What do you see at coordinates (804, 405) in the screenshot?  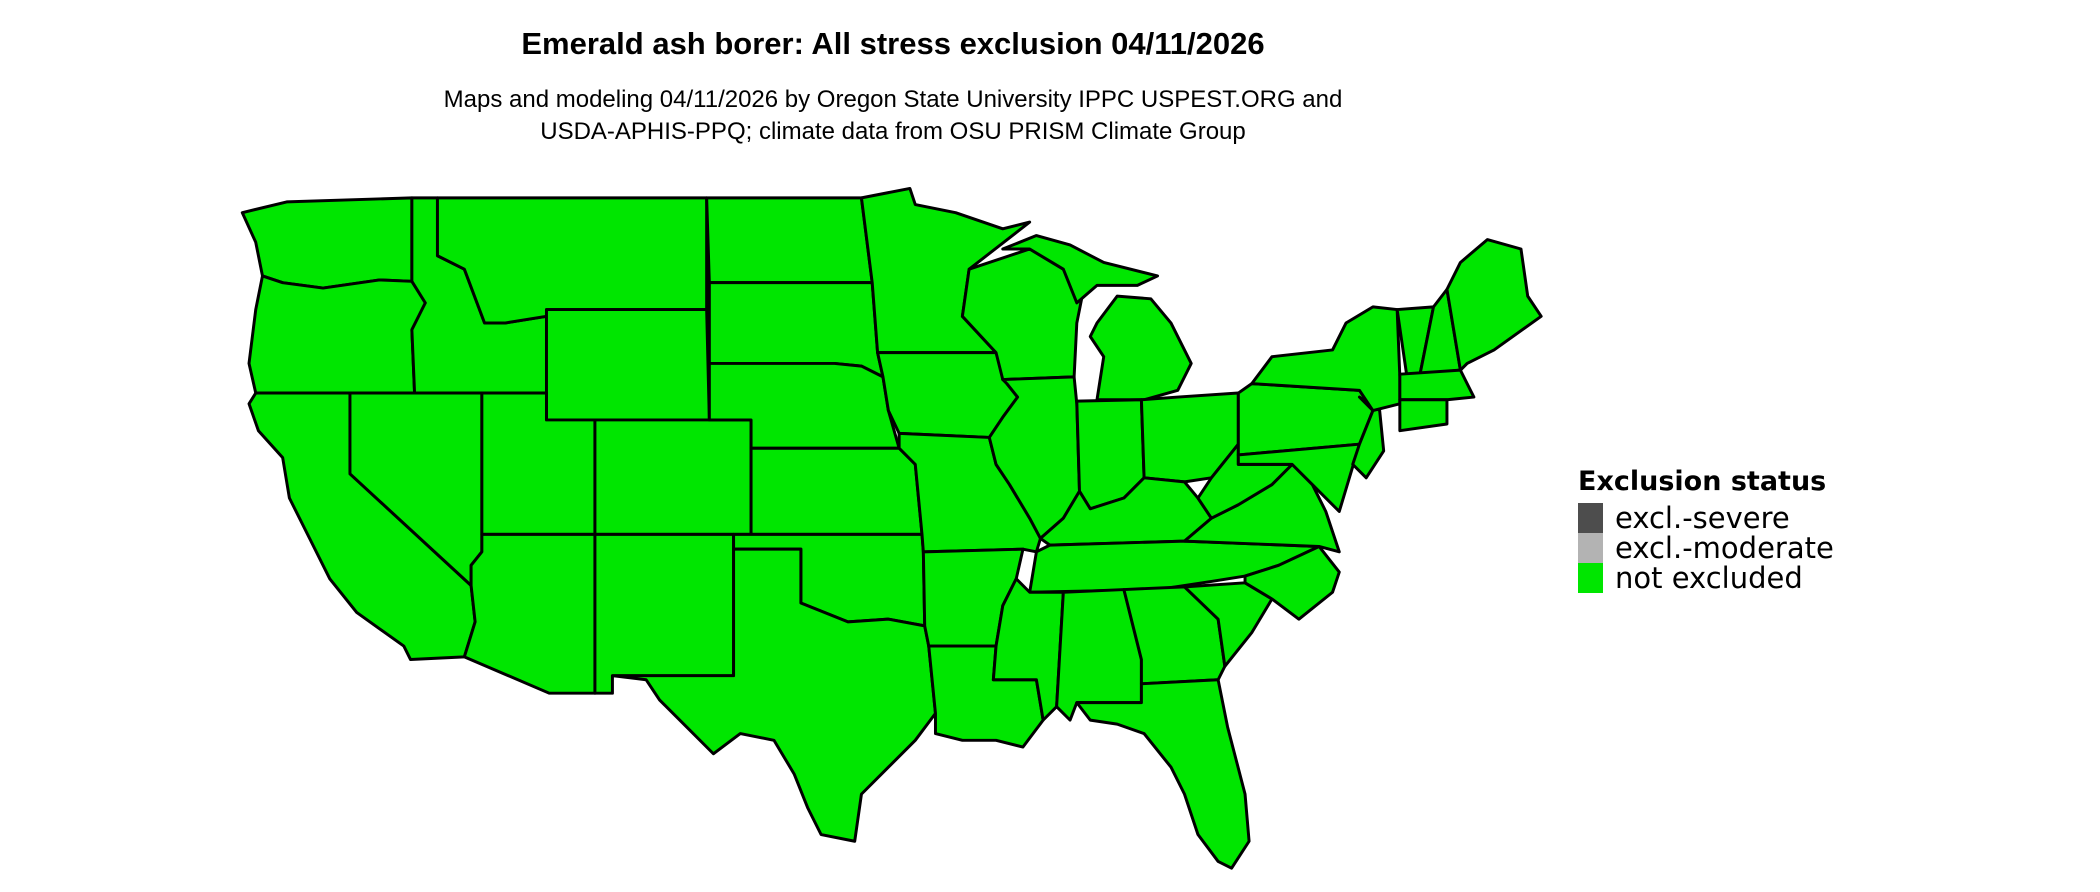 I see `state-ne` at bounding box center [804, 405].